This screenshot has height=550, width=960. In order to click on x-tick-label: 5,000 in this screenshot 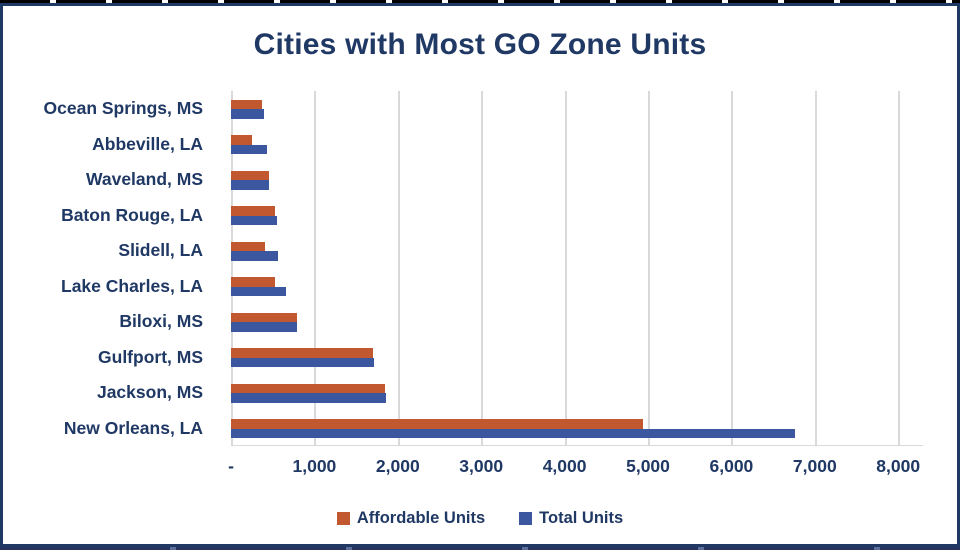, I will do `click(648, 466)`.